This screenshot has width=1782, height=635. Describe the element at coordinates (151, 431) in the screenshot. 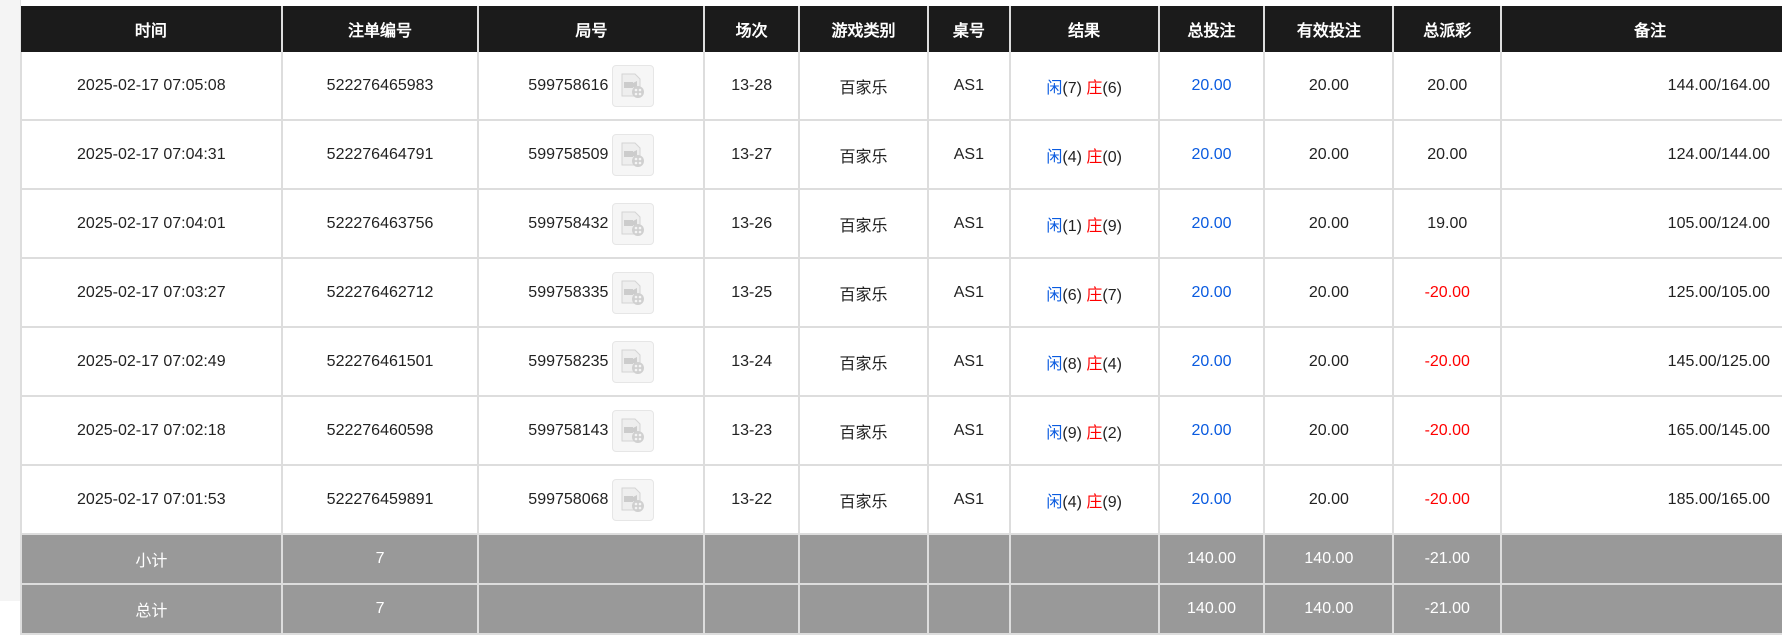

I see `time-cell: 2025-02-17 07:02:18` at that location.